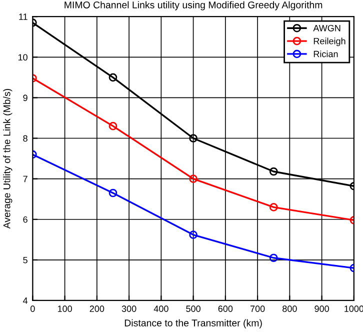 Image resolution: width=363 pixels, height=332 pixels. I want to click on legend-label: Reileigh, so click(330, 42).